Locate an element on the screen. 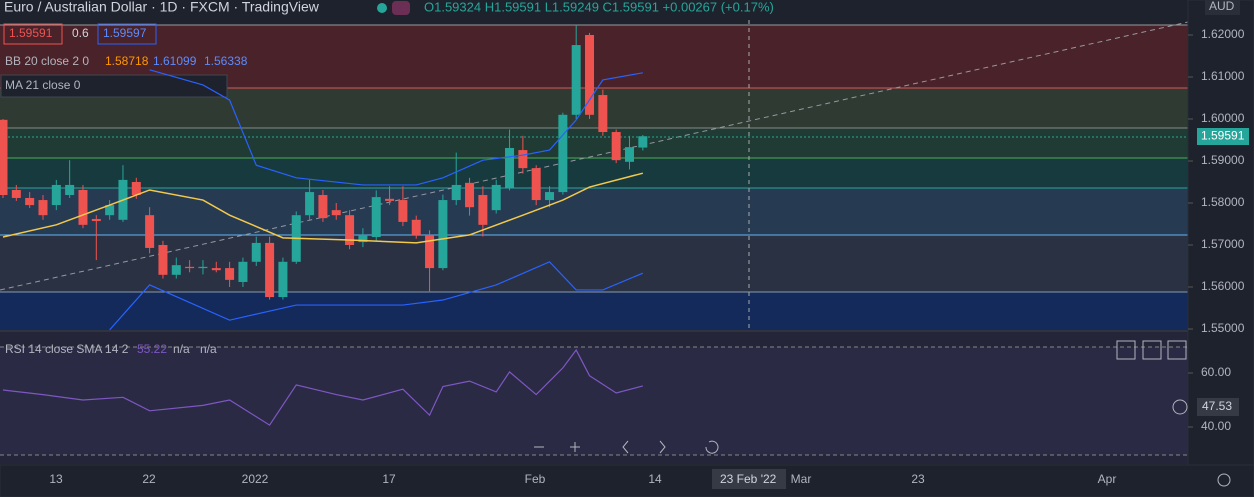 This screenshot has width=1254, height=497. bb-lower: 1.56338 is located at coordinates (226, 61).